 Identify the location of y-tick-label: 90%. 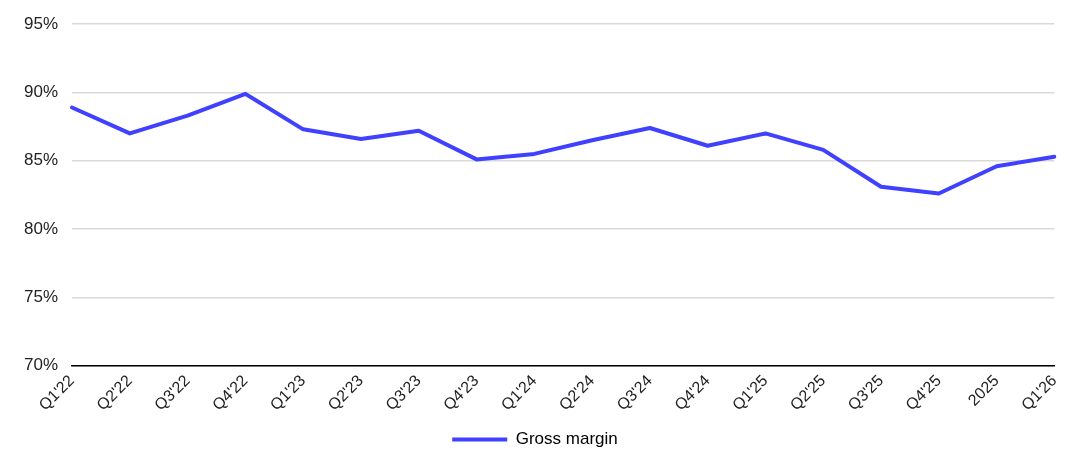
(41, 92).